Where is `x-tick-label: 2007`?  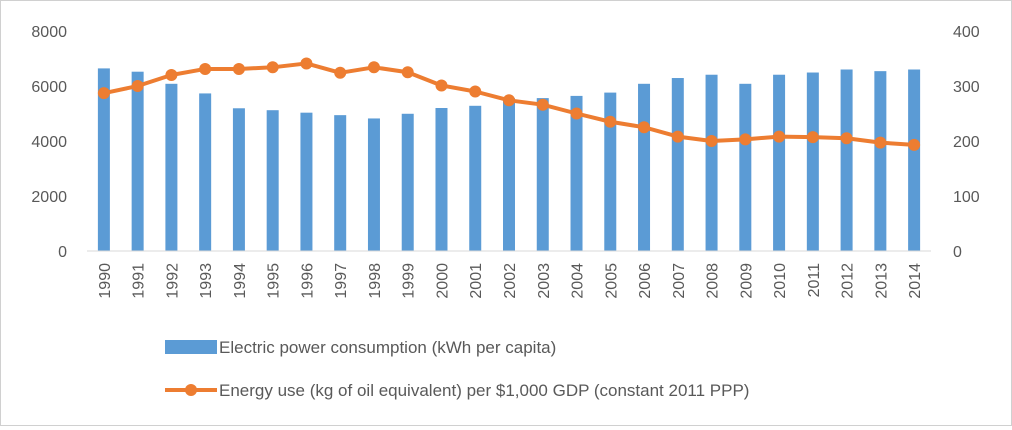
x-tick-label: 2007 is located at coordinates (679, 281).